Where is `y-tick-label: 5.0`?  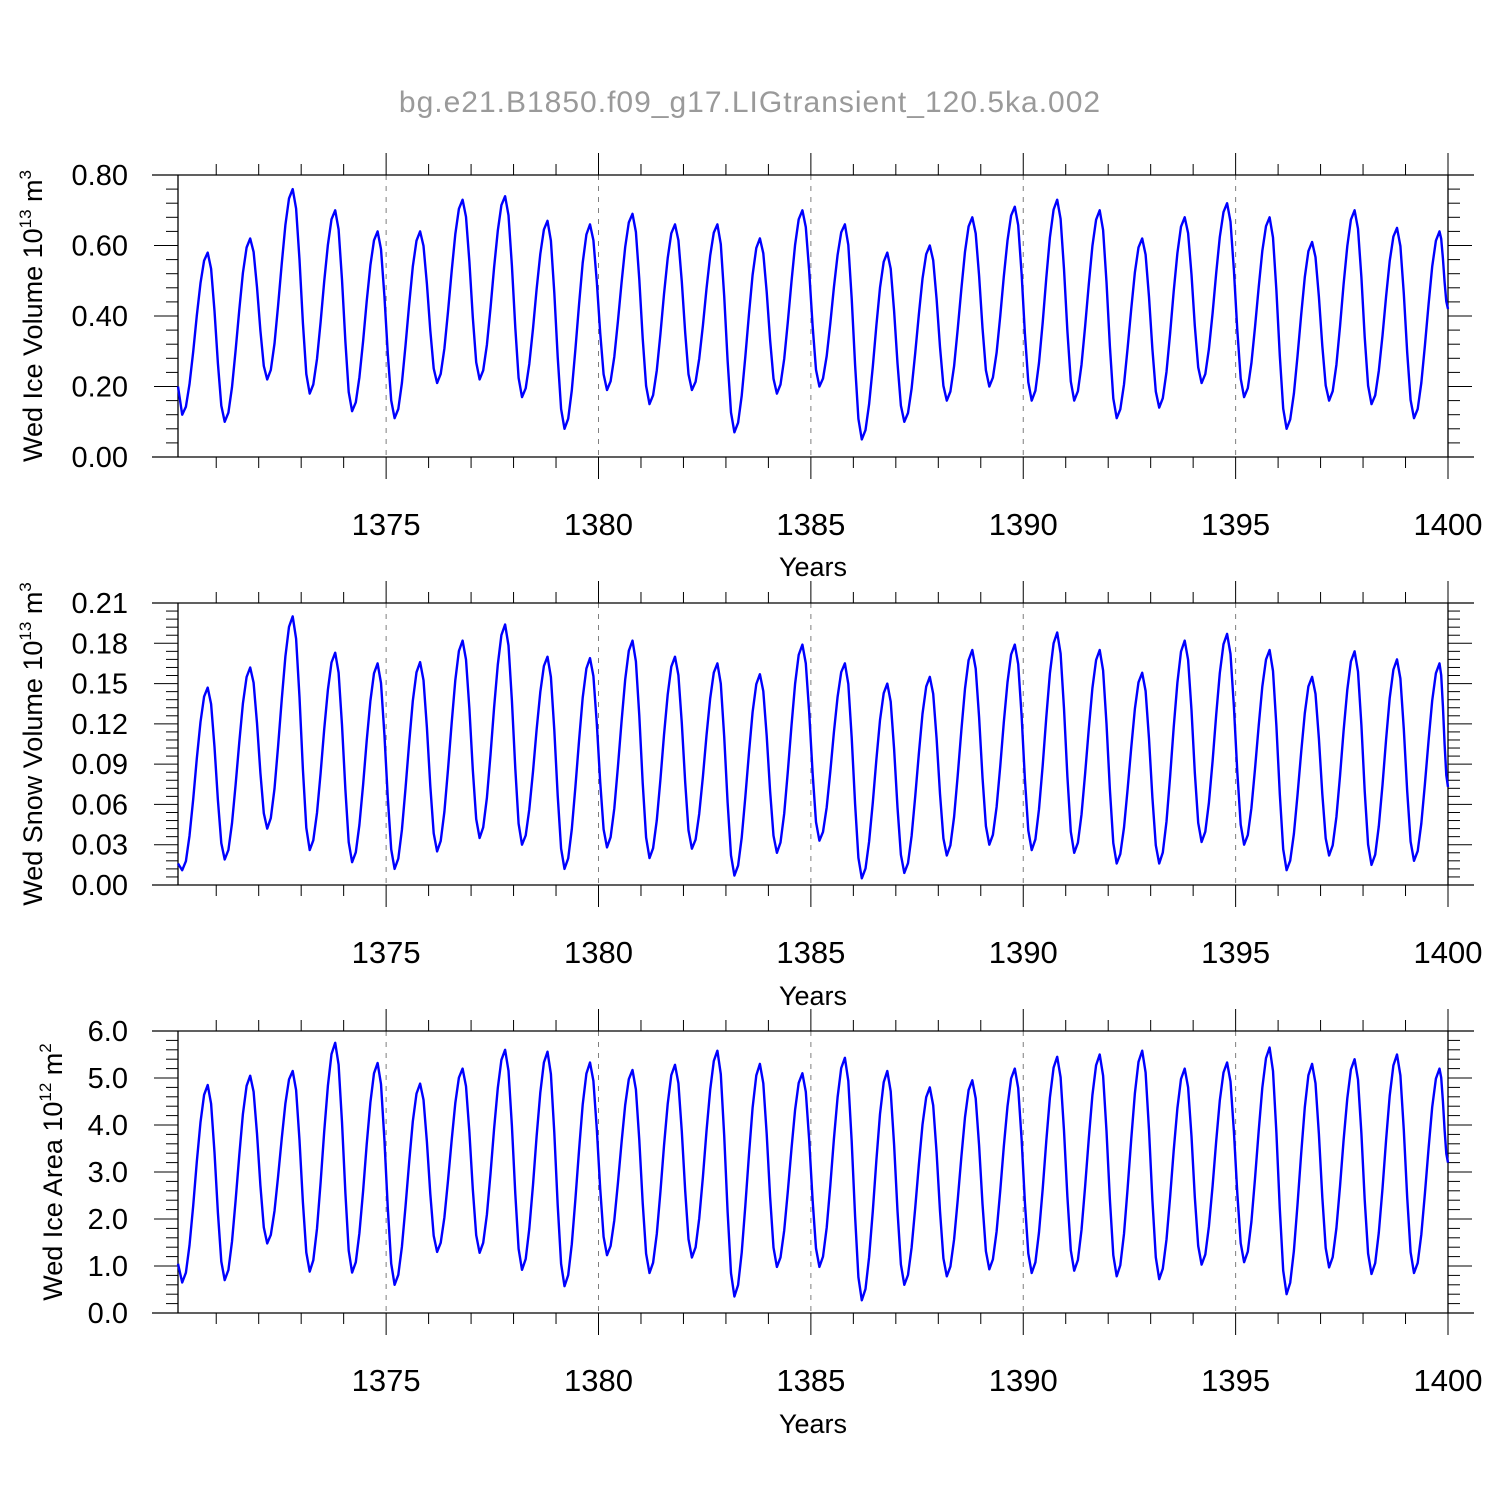 y-tick-label: 5.0 is located at coordinates (108, 1079).